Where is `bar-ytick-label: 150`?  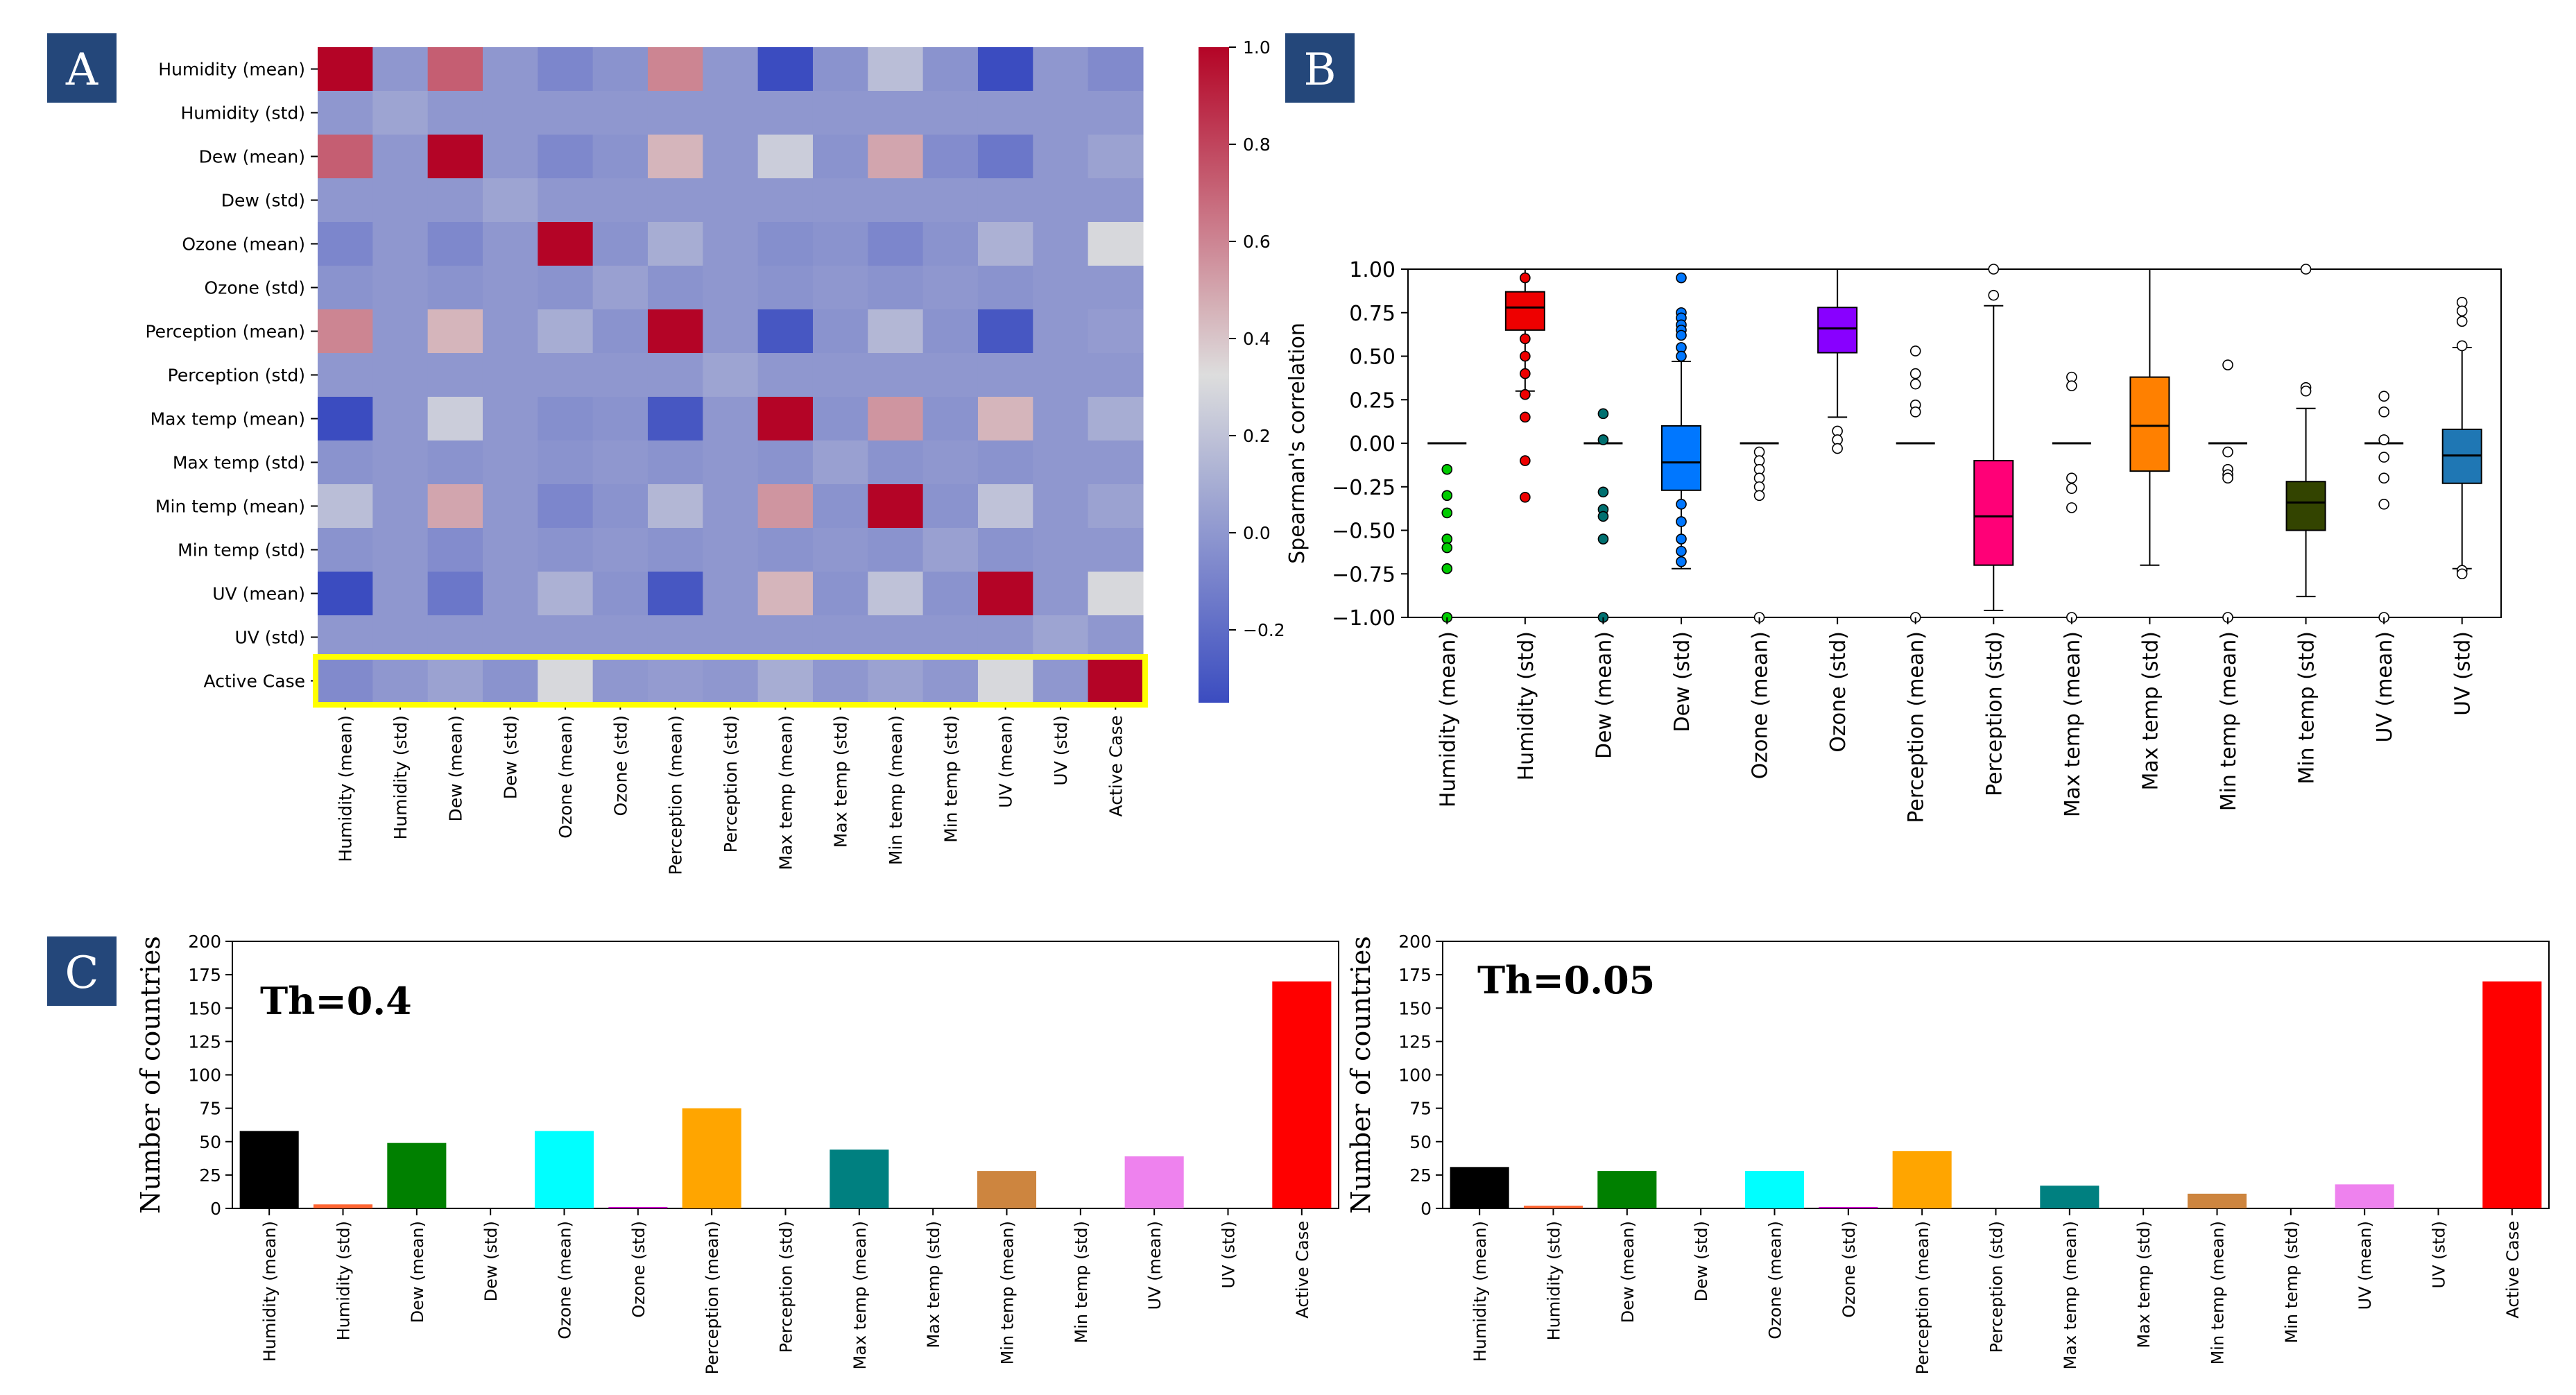
bar-ytick-label: 150 is located at coordinates (204, 1008).